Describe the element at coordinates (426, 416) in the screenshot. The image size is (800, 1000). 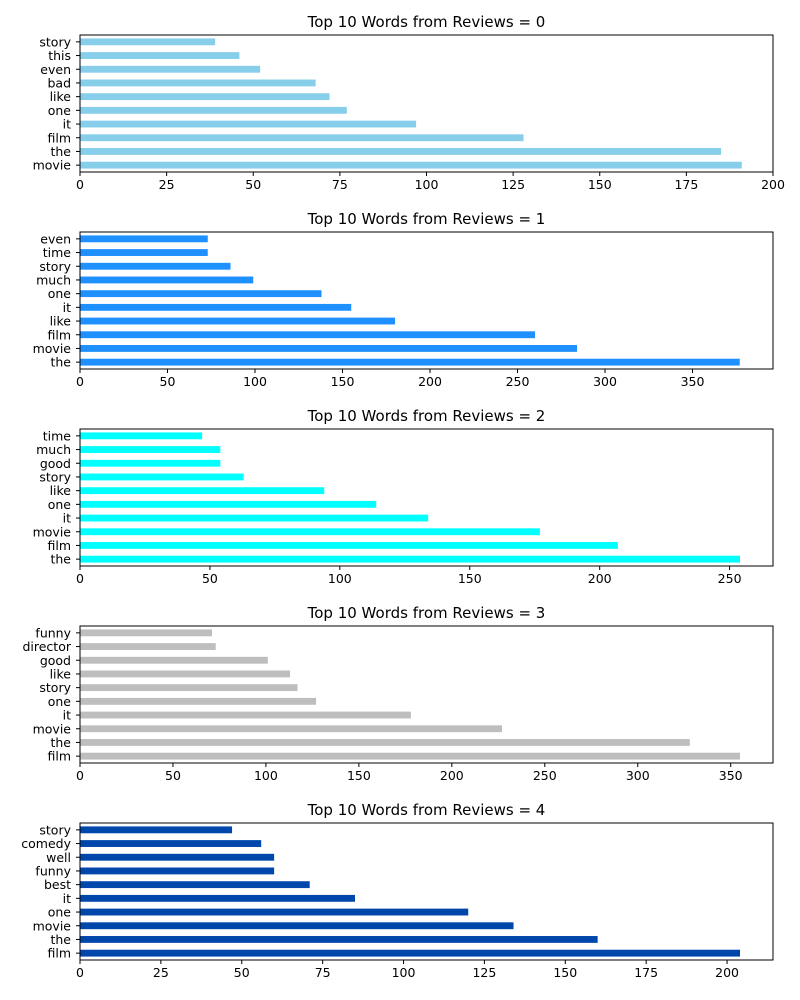
I see `chart-title: Top 10 Words from Reviews = 2` at that location.